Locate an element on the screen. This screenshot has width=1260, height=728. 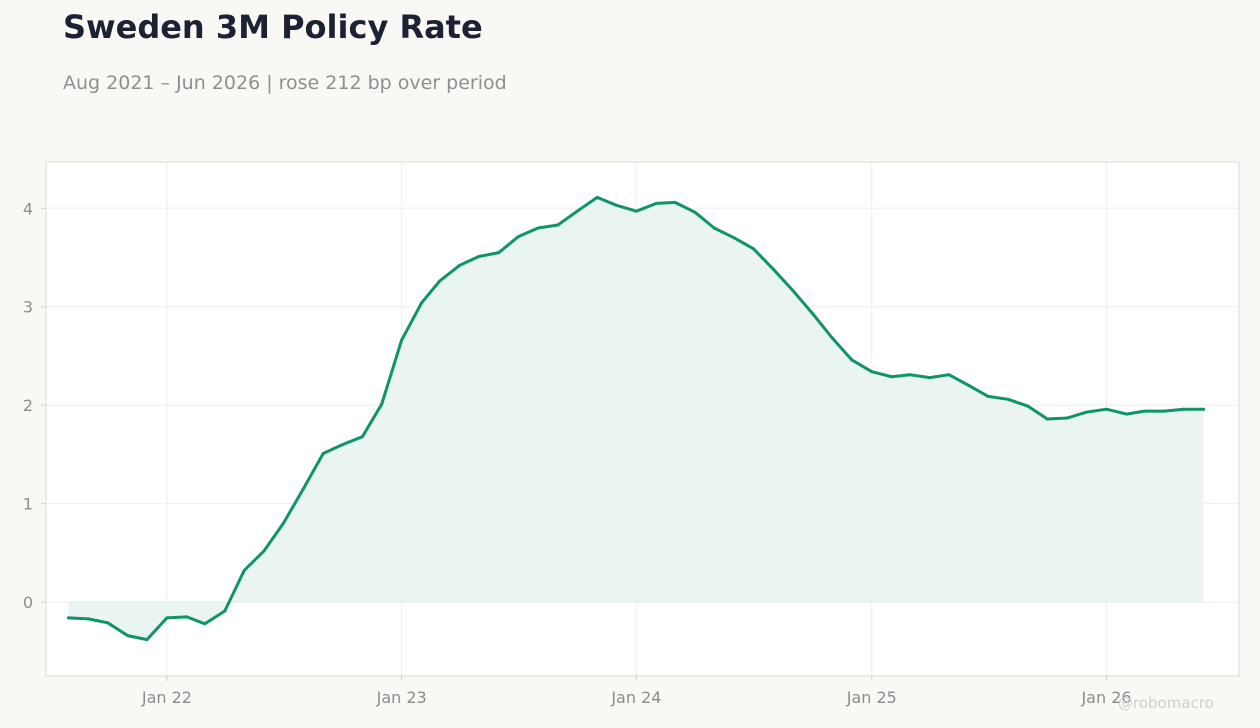
chart-title: Sweden 3M Policy Rate is located at coordinates (273, 27).